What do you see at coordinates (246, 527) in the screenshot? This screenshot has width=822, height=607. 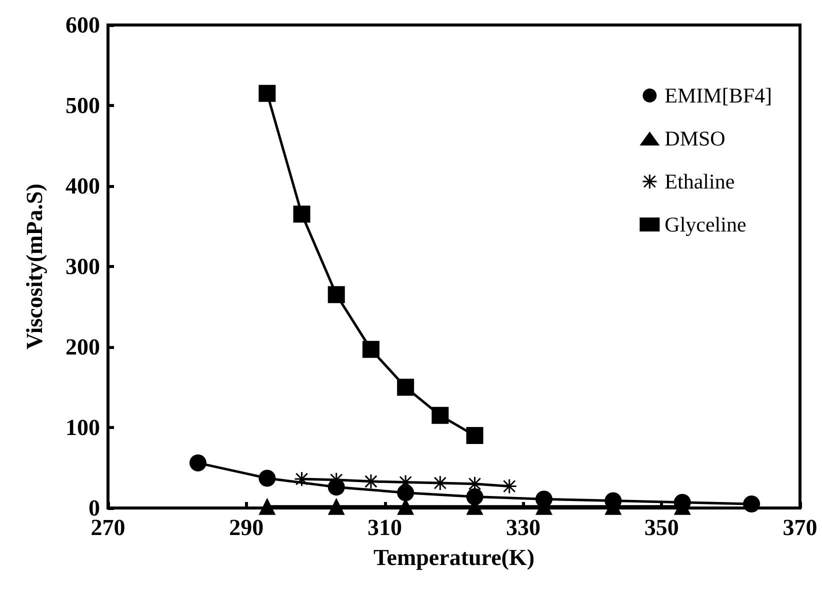 I see `x-tick-label: 290` at bounding box center [246, 527].